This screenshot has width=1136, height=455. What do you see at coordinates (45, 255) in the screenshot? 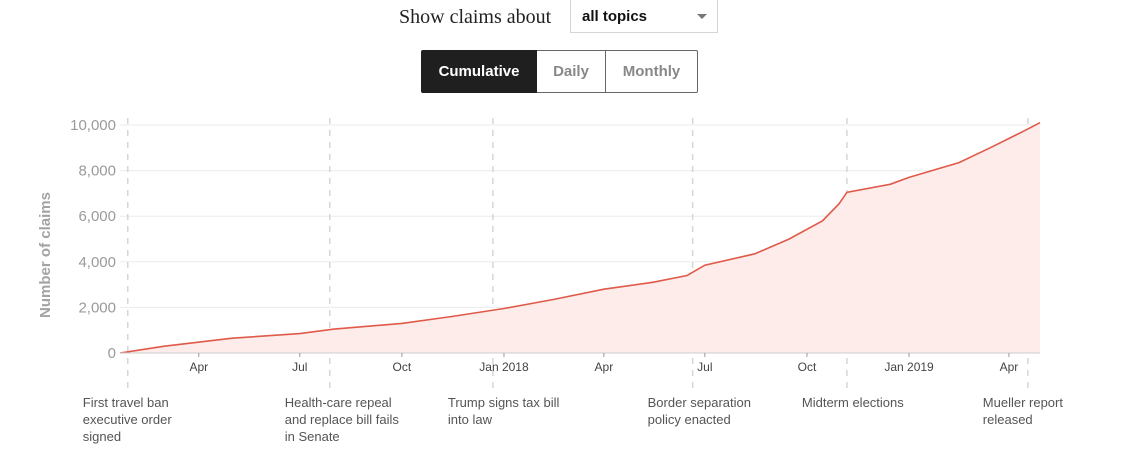
I see `y-axis-label: Number of claims` at bounding box center [45, 255].